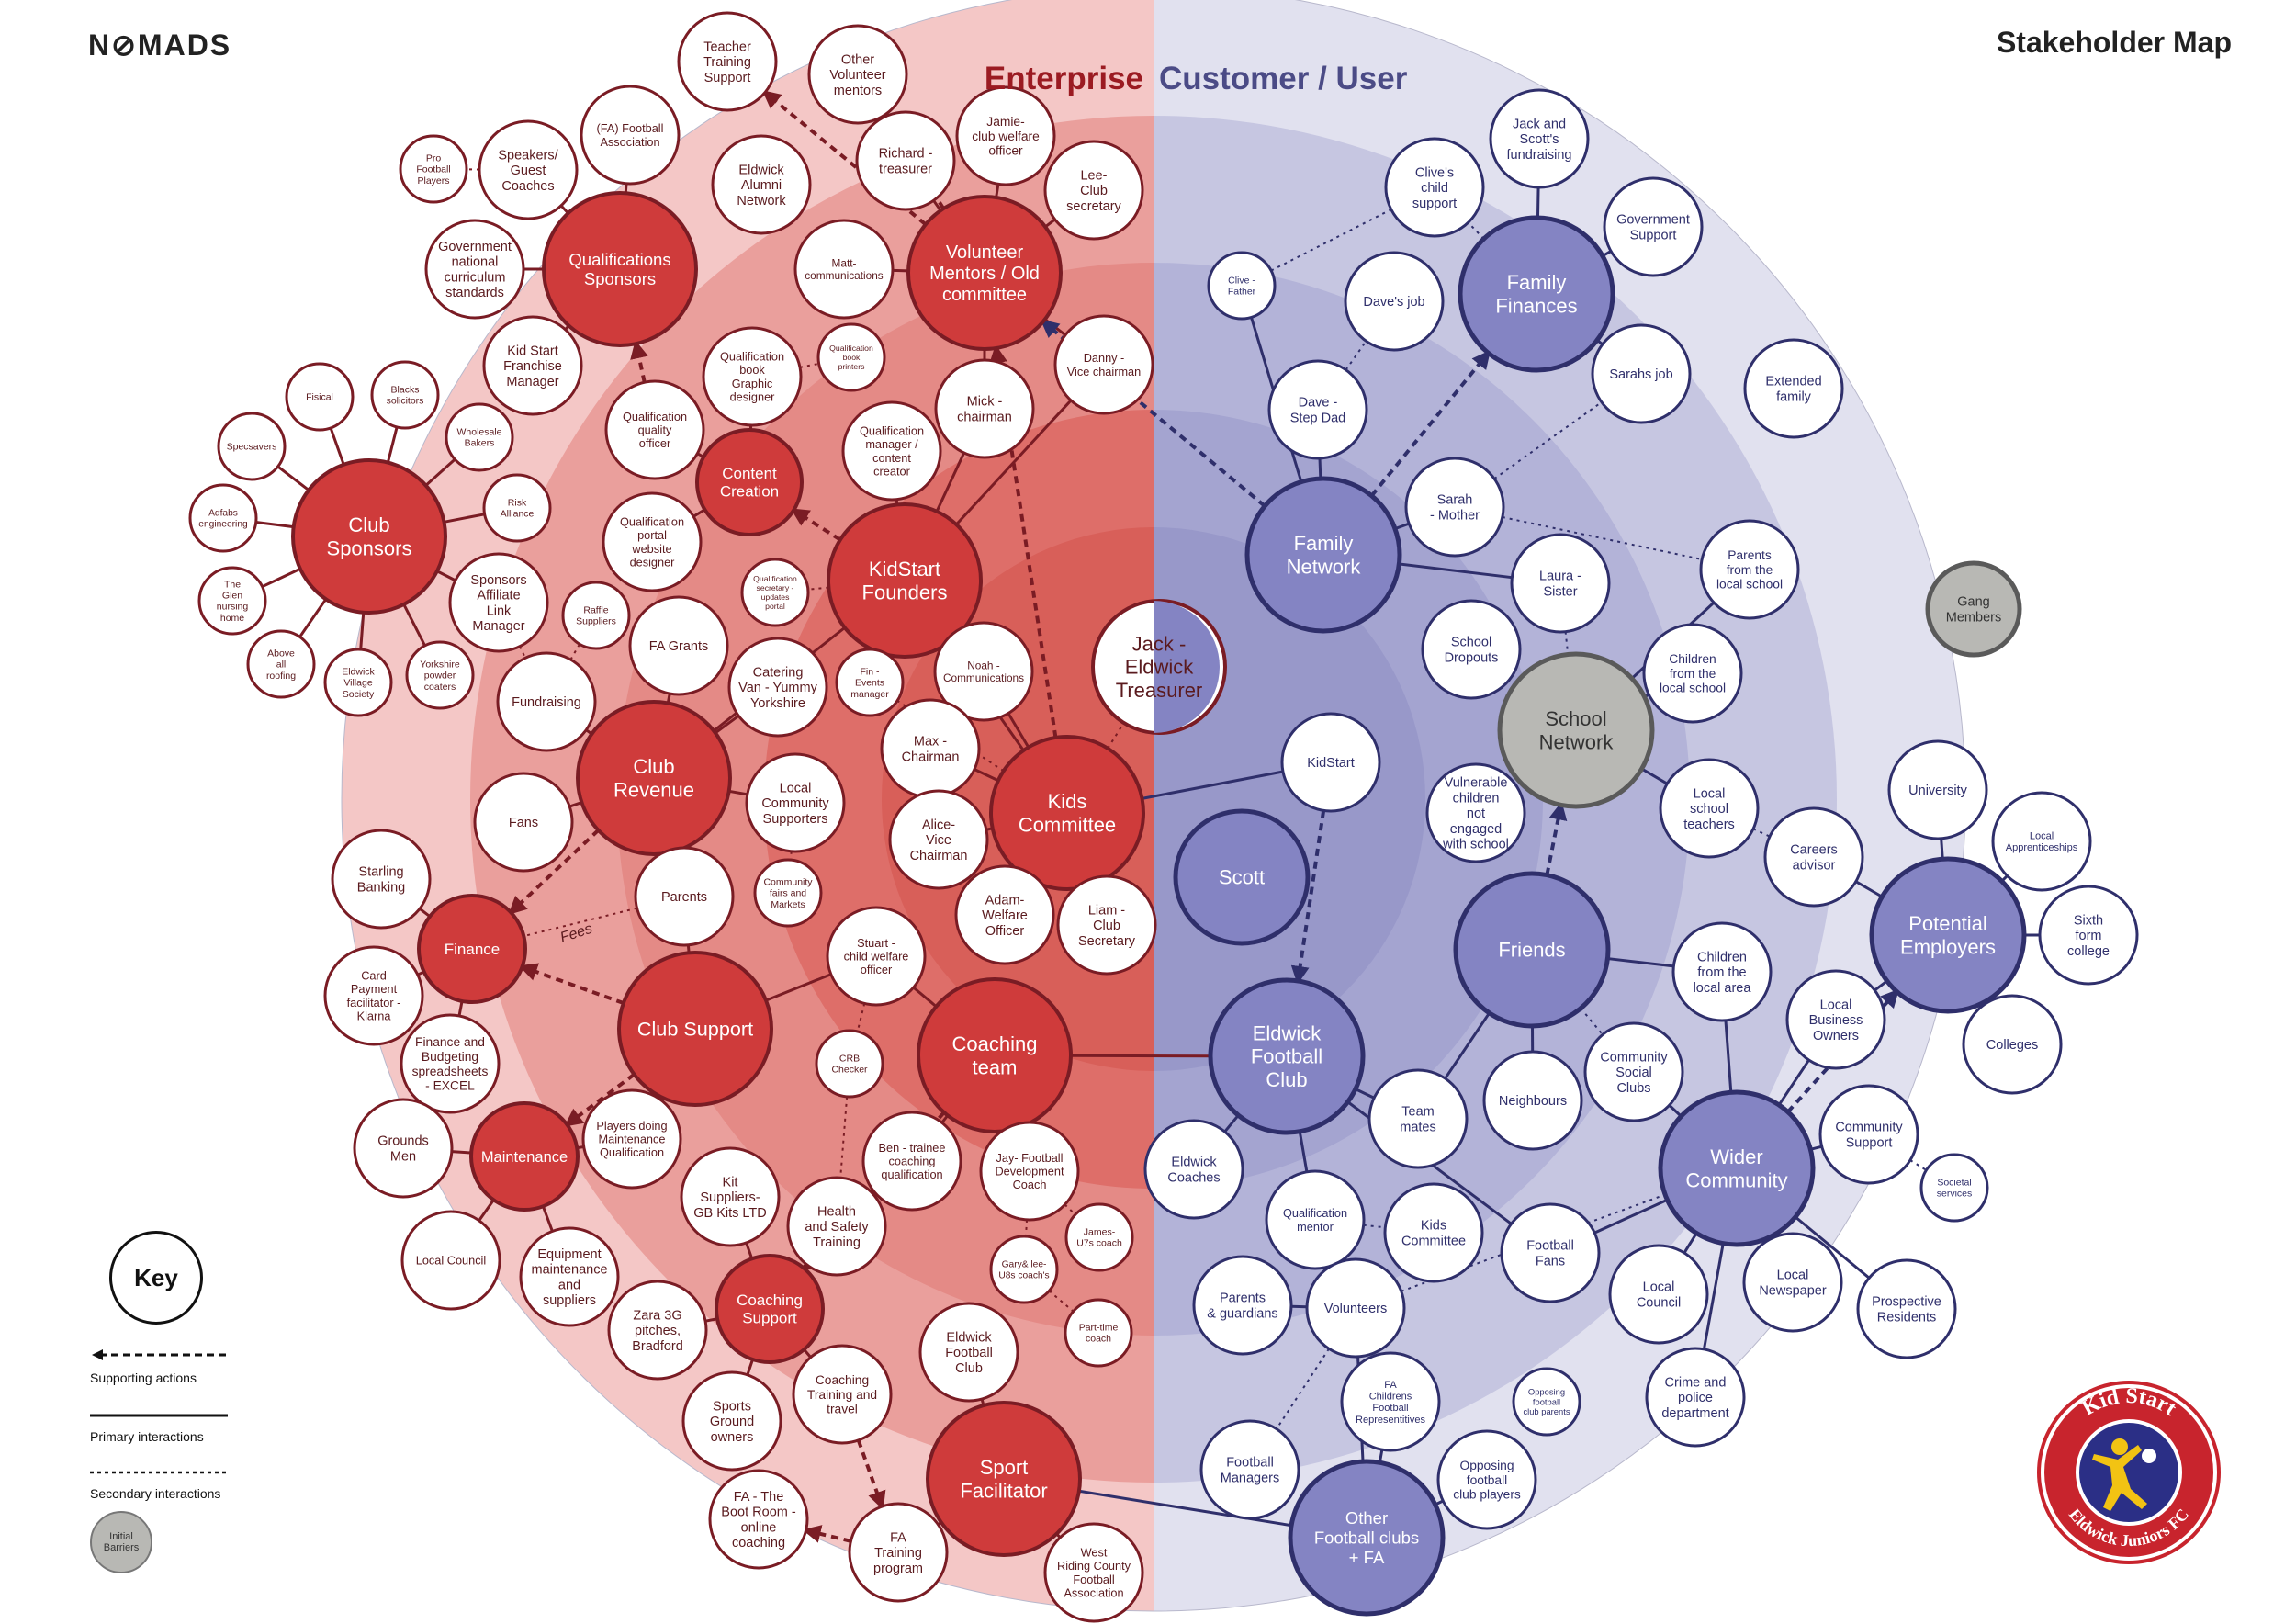 This screenshot has width=2296, height=1624. I want to click on edge-wider-childla, so click(1728, 1056).